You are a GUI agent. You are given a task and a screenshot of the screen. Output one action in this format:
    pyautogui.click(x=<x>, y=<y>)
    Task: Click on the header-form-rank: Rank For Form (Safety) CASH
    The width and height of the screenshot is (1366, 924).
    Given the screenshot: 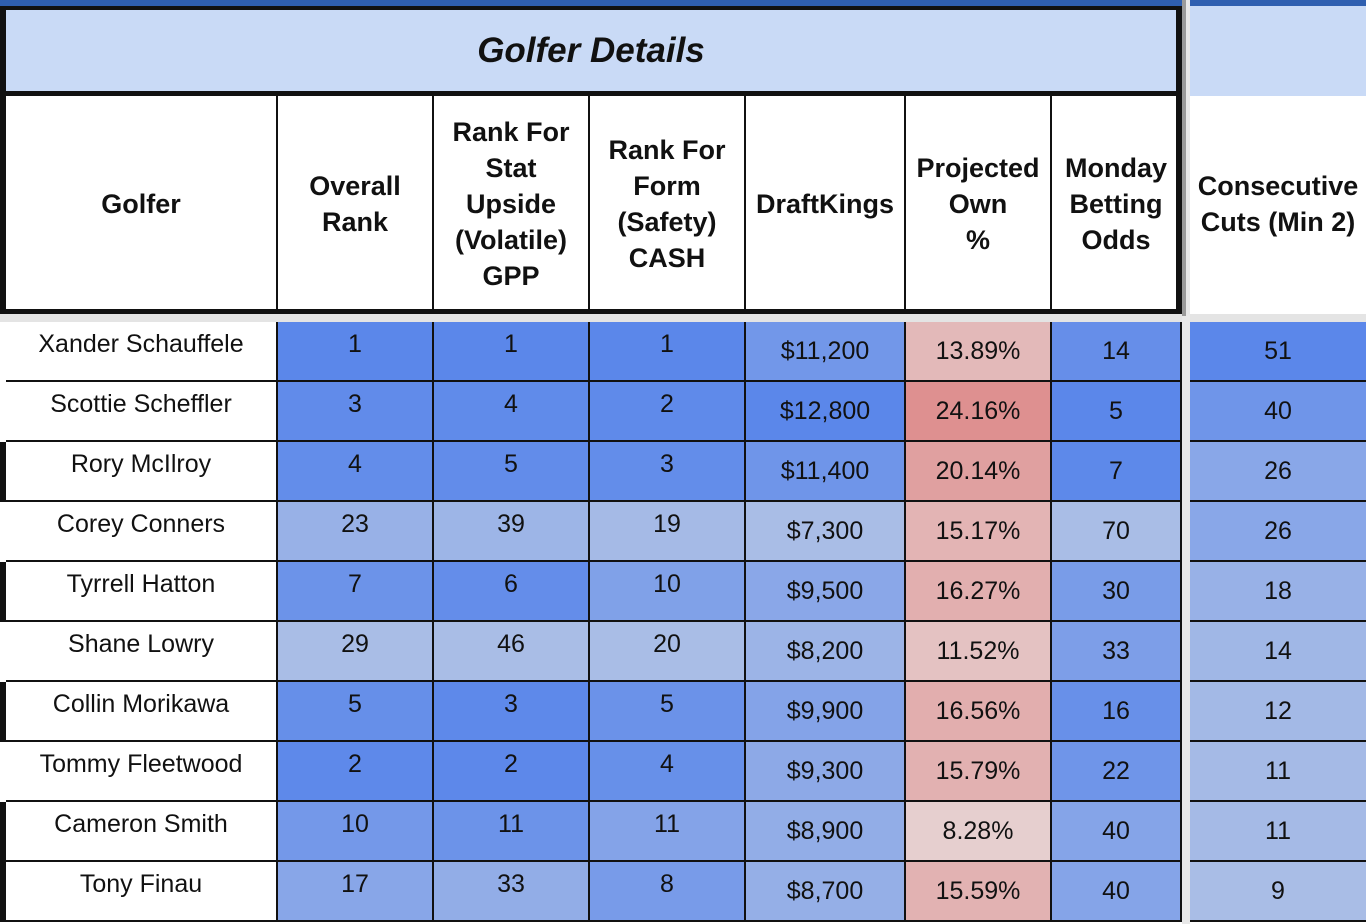 What is the action you would take?
    pyautogui.click(x=668, y=204)
    